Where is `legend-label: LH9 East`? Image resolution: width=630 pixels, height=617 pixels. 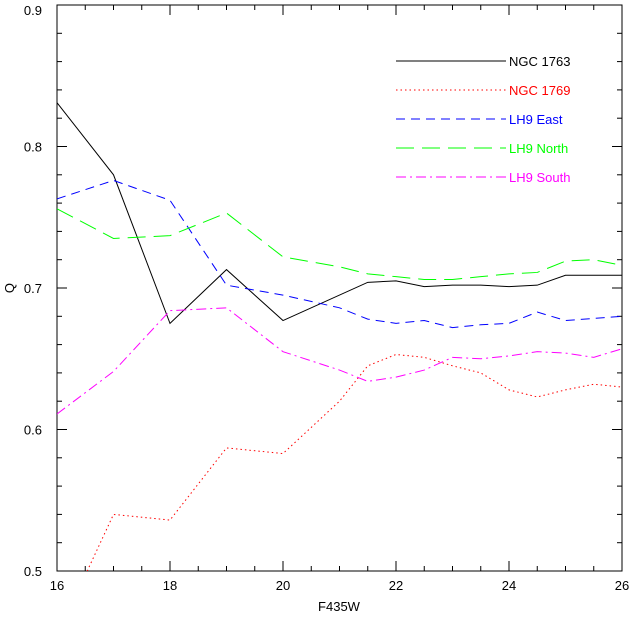
legend-label: LH9 East is located at coordinates (536, 119).